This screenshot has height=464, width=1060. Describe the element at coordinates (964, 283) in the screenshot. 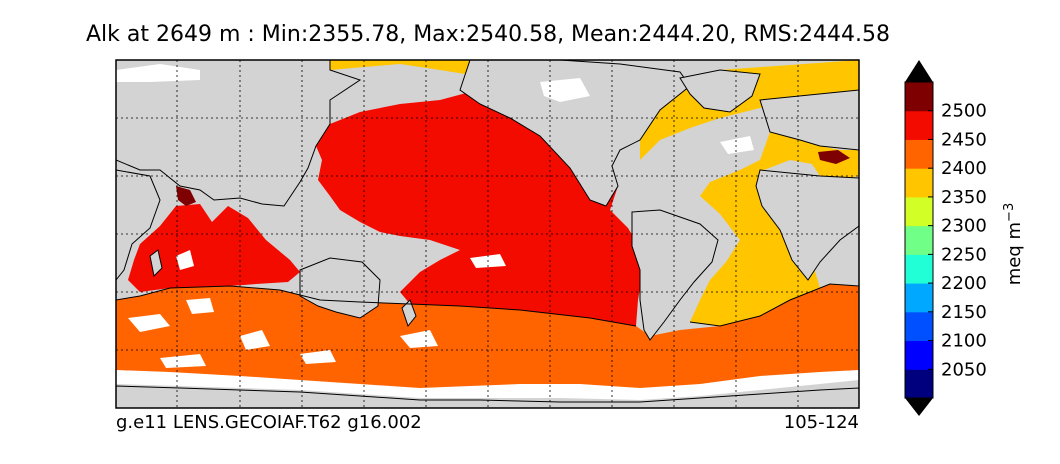

I see `colorbar-tick-label: 2200` at that location.